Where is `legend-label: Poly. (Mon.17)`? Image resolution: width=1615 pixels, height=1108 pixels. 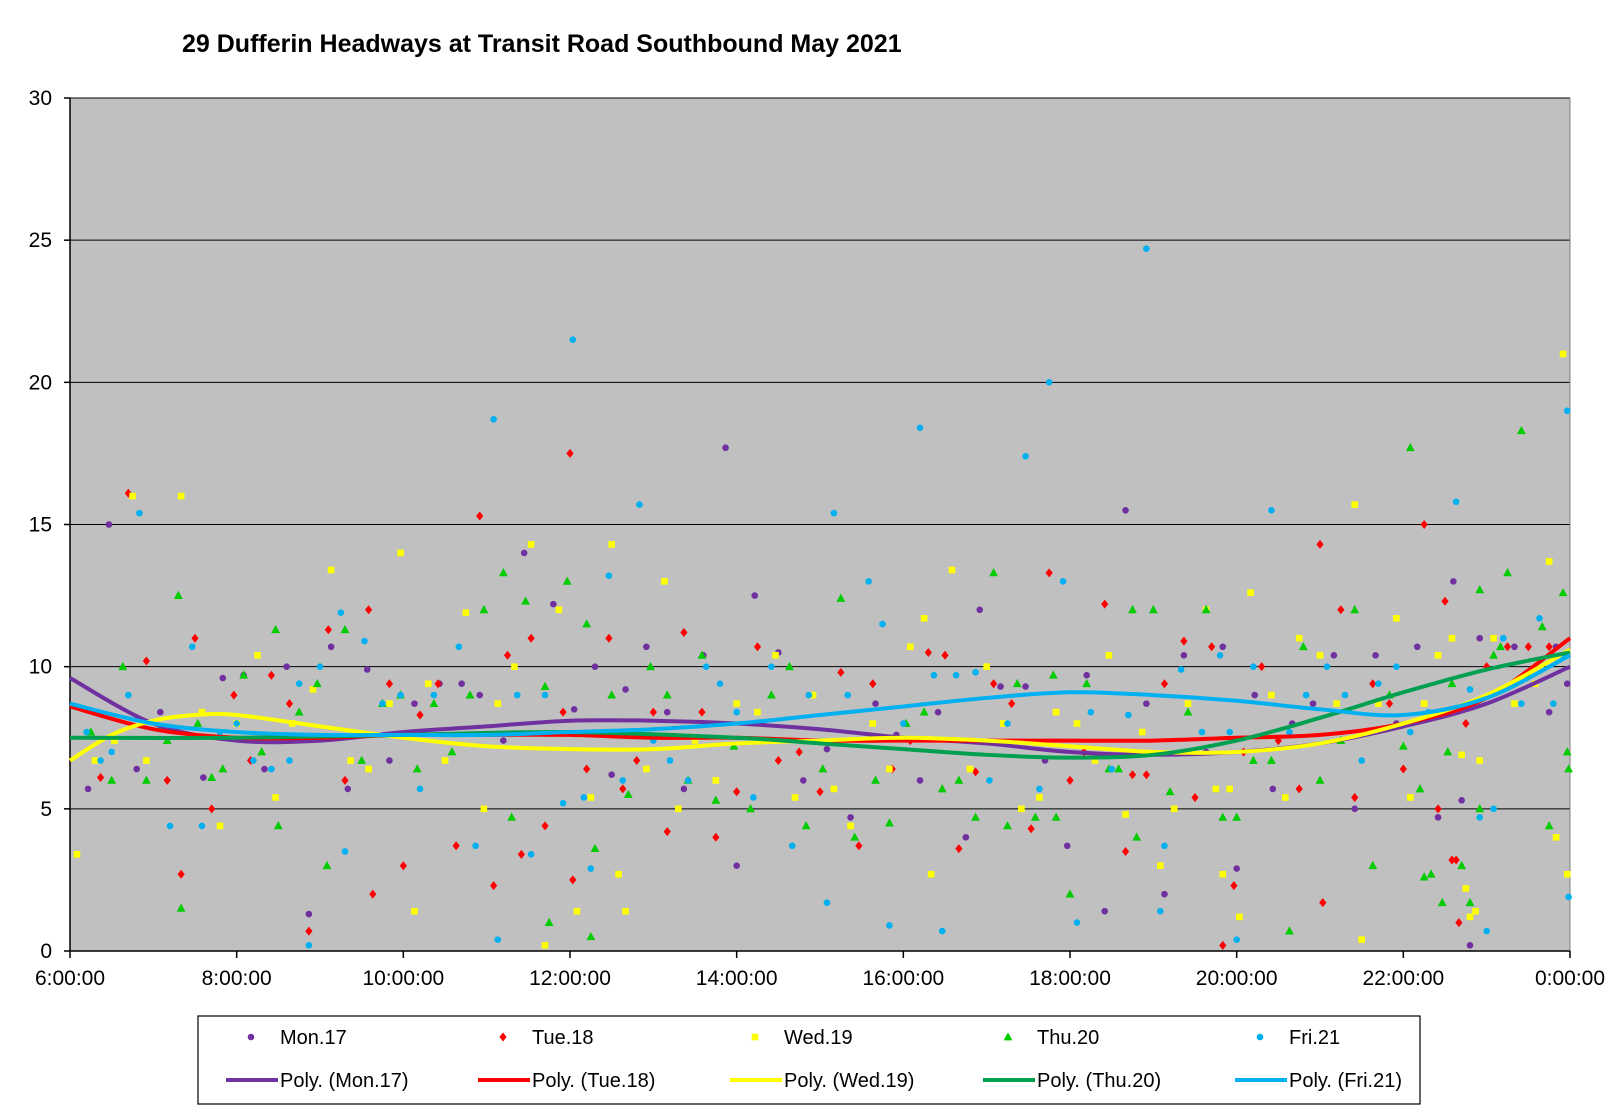
legend-label: Poly. (Mon.17) is located at coordinates (344, 1081).